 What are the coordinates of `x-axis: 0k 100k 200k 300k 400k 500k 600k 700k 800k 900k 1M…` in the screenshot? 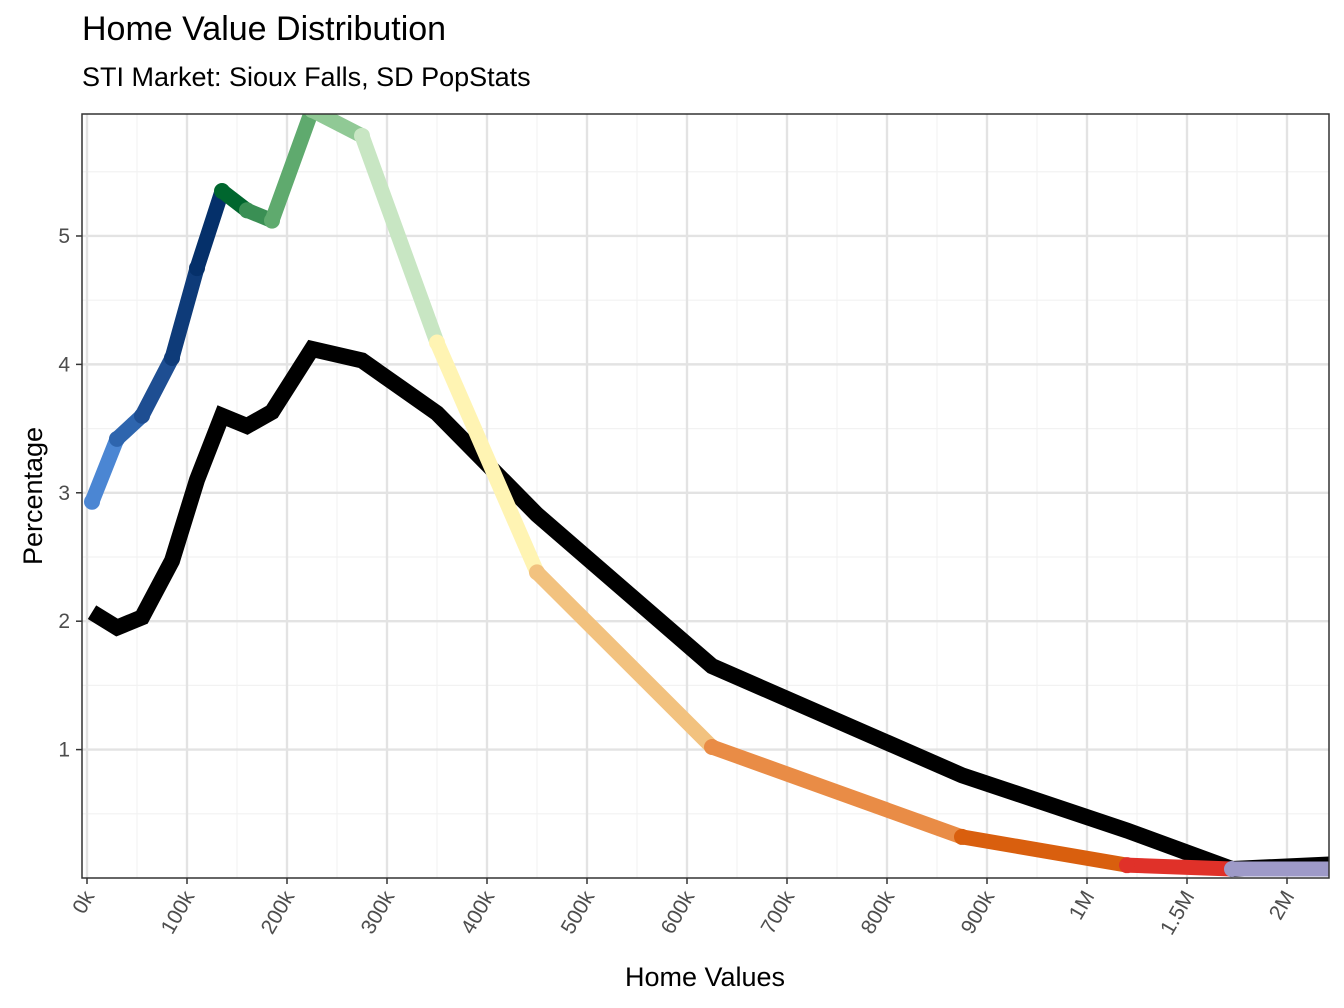 It's located at (683, 908).